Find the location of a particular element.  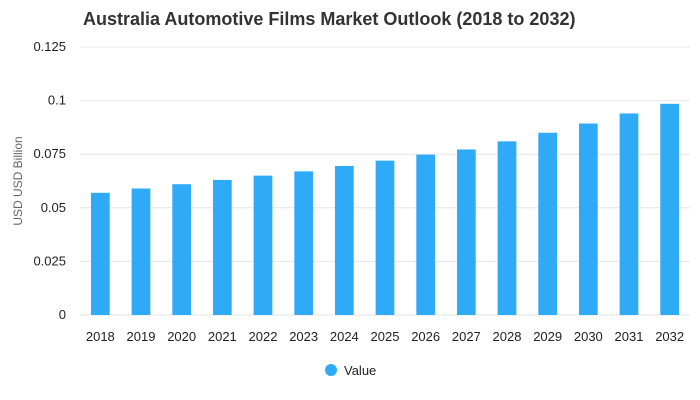

y-tick-label: 0.075 is located at coordinates (49, 153).